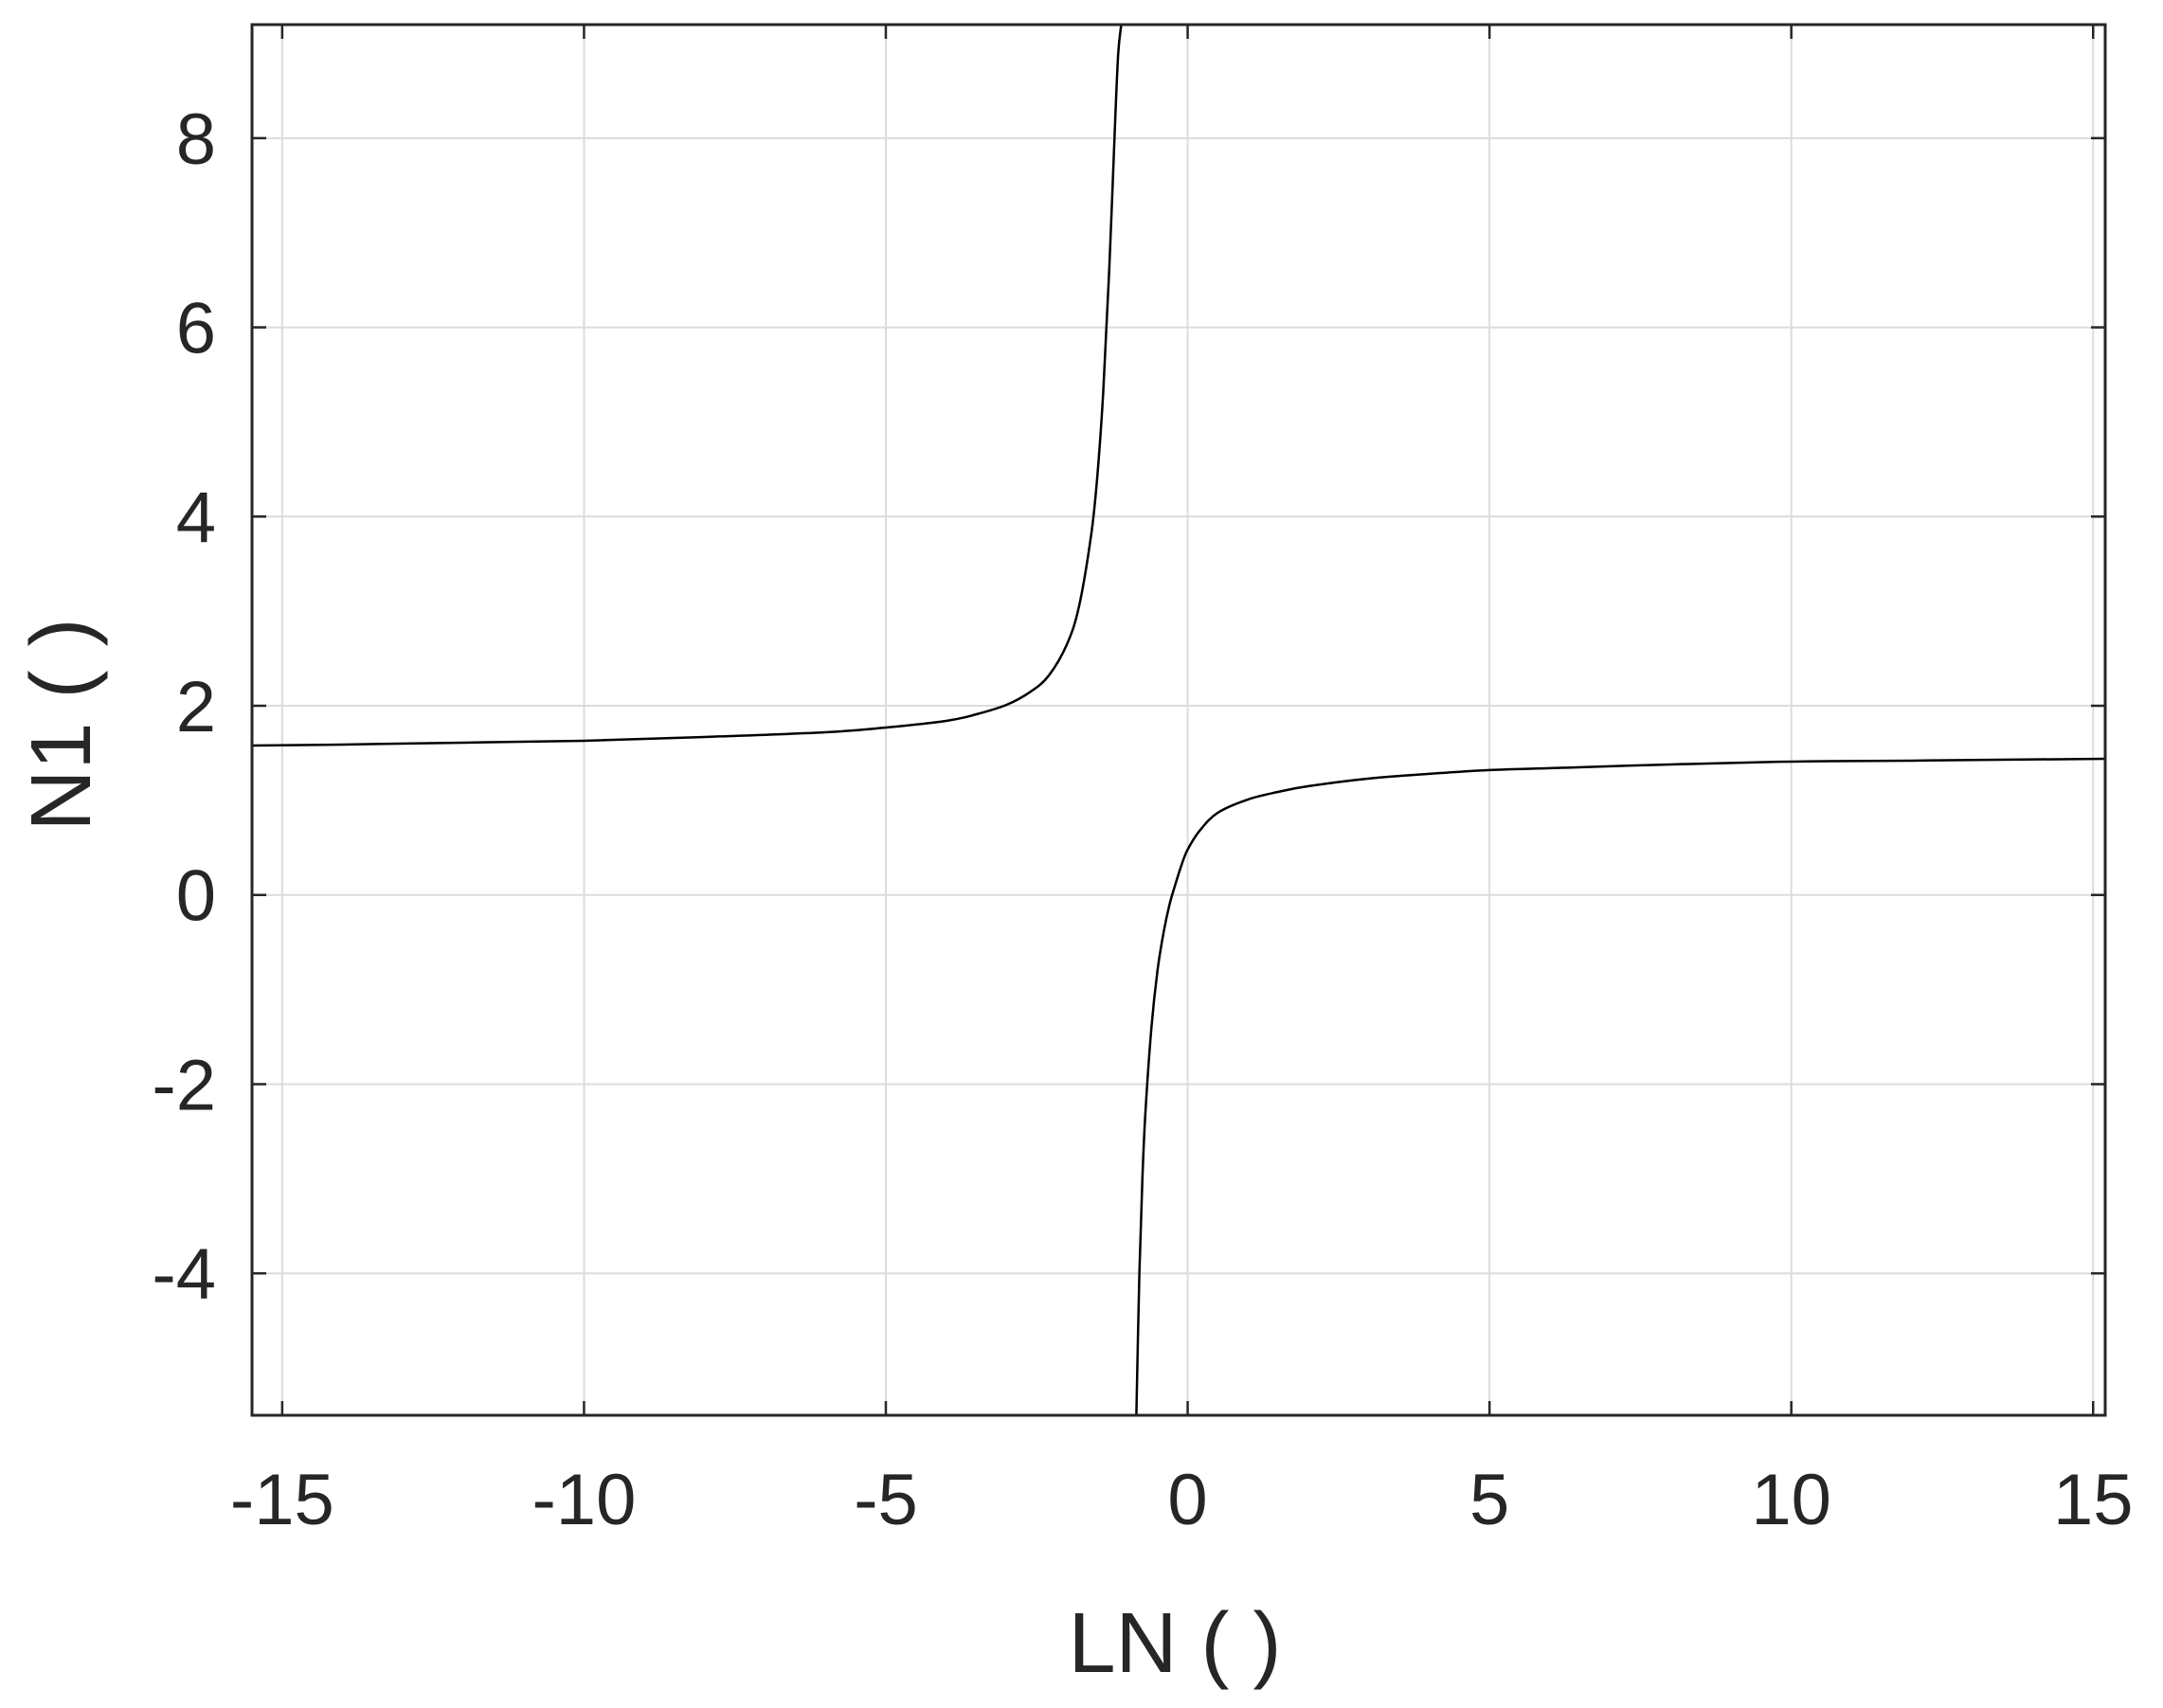  What do you see at coordinates (184, 1274) in the screenshot?
I see `y-tick-label: -4` at bounding box center [184, 1274].